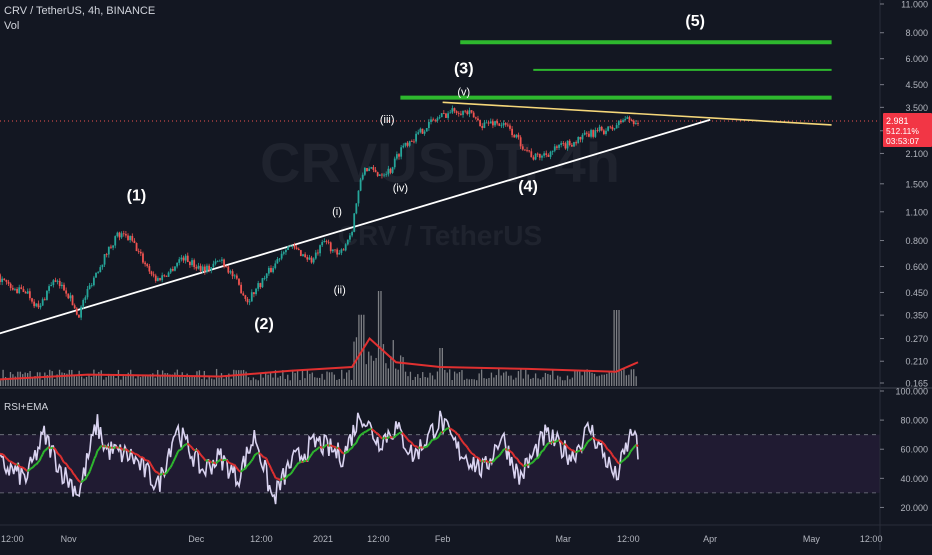  I want to click on price-tick-label: 4.500, so click(916, 85).